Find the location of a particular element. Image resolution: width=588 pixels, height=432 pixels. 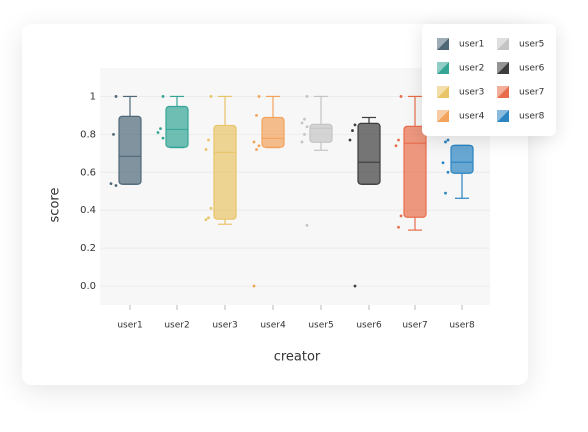

y-axis-label: score is located at coordinates (55, 205).